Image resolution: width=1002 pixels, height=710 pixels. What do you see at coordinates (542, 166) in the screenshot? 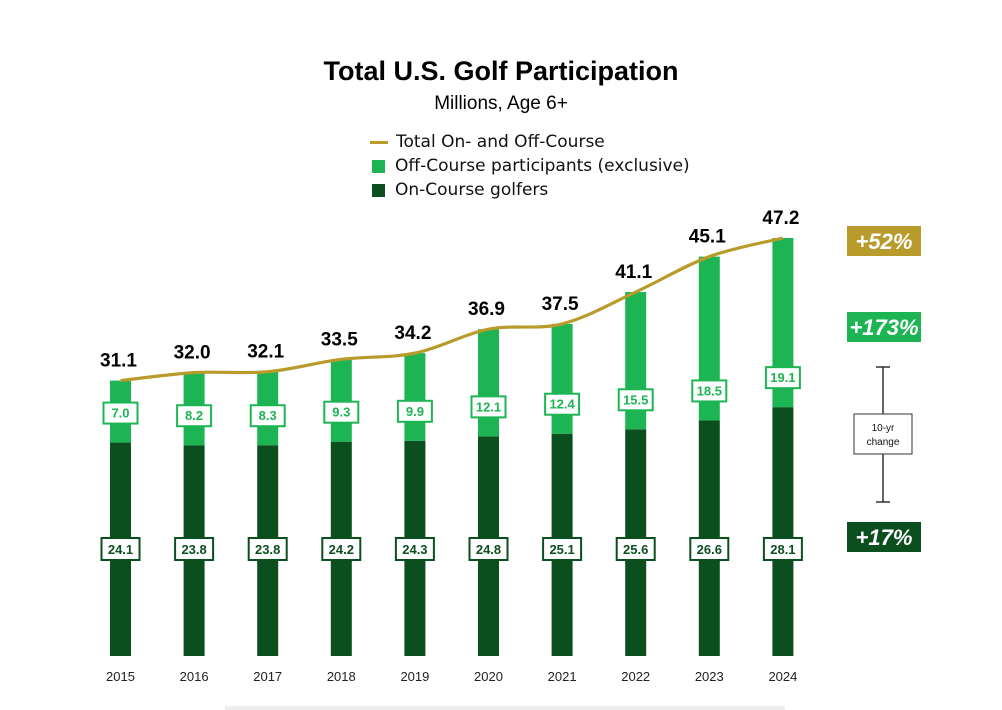
I see `legend-label-off-course: Off-Course participants (exclusive)` at bounding box center [542, 166].